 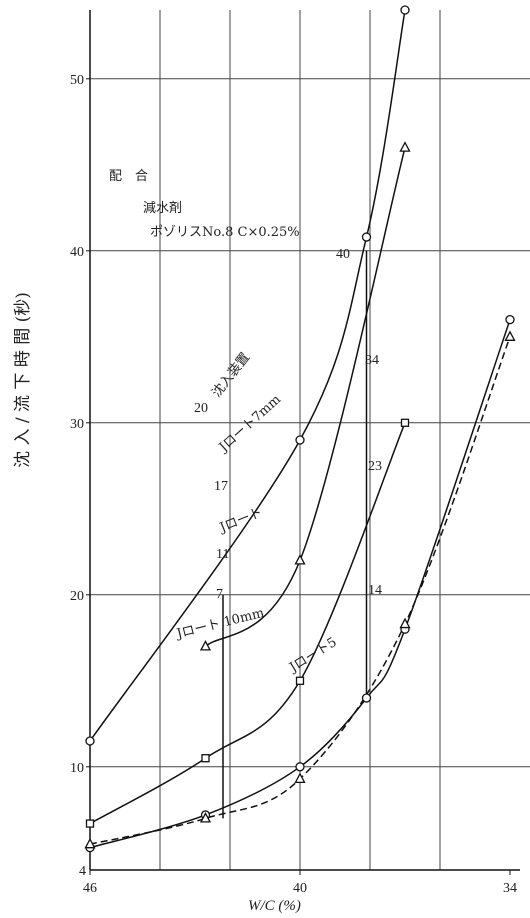 I want to click on mix-title: 配 合, so click(x=128, y=176).